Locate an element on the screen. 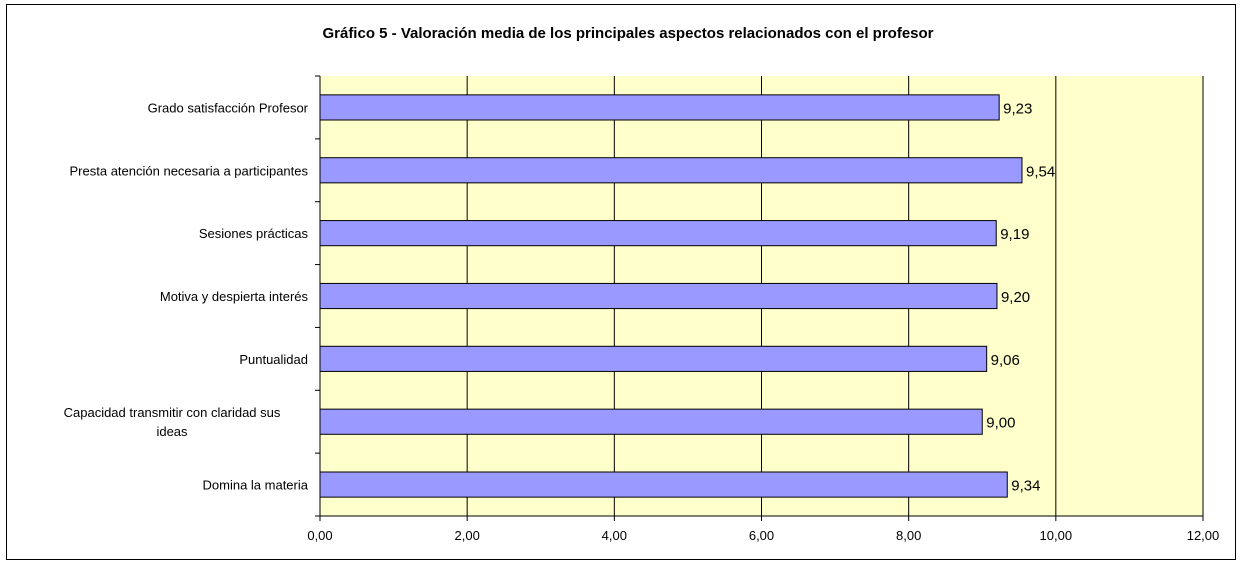 This screenshot has width=1243, height=565. data-label: 9,06 is located at coordinates (1005, 360).